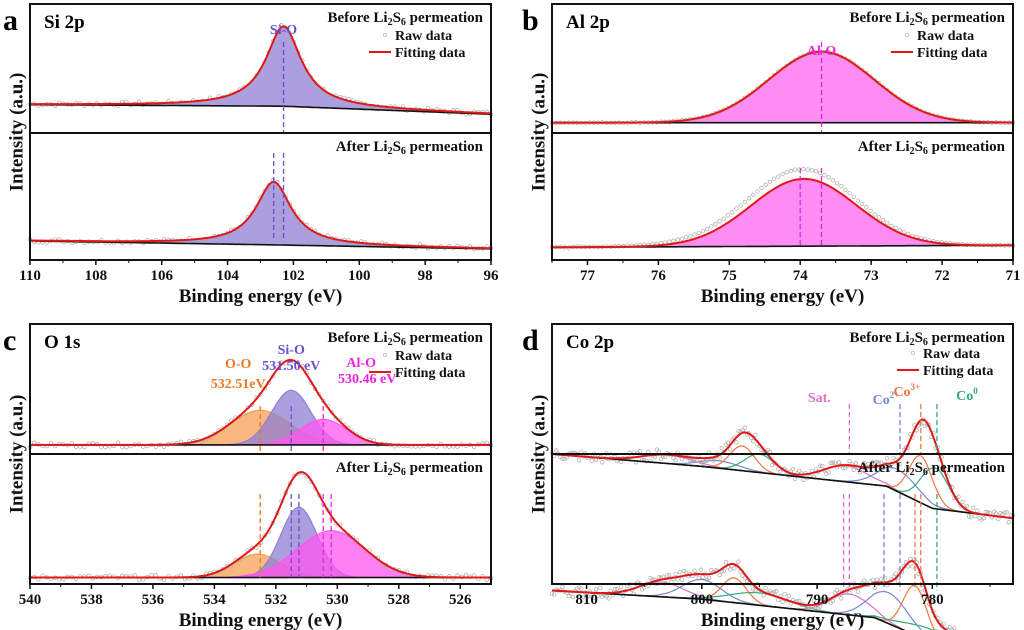 This screenshot has height=630, width=1024. I want to click on background-line, so click(782, 486).